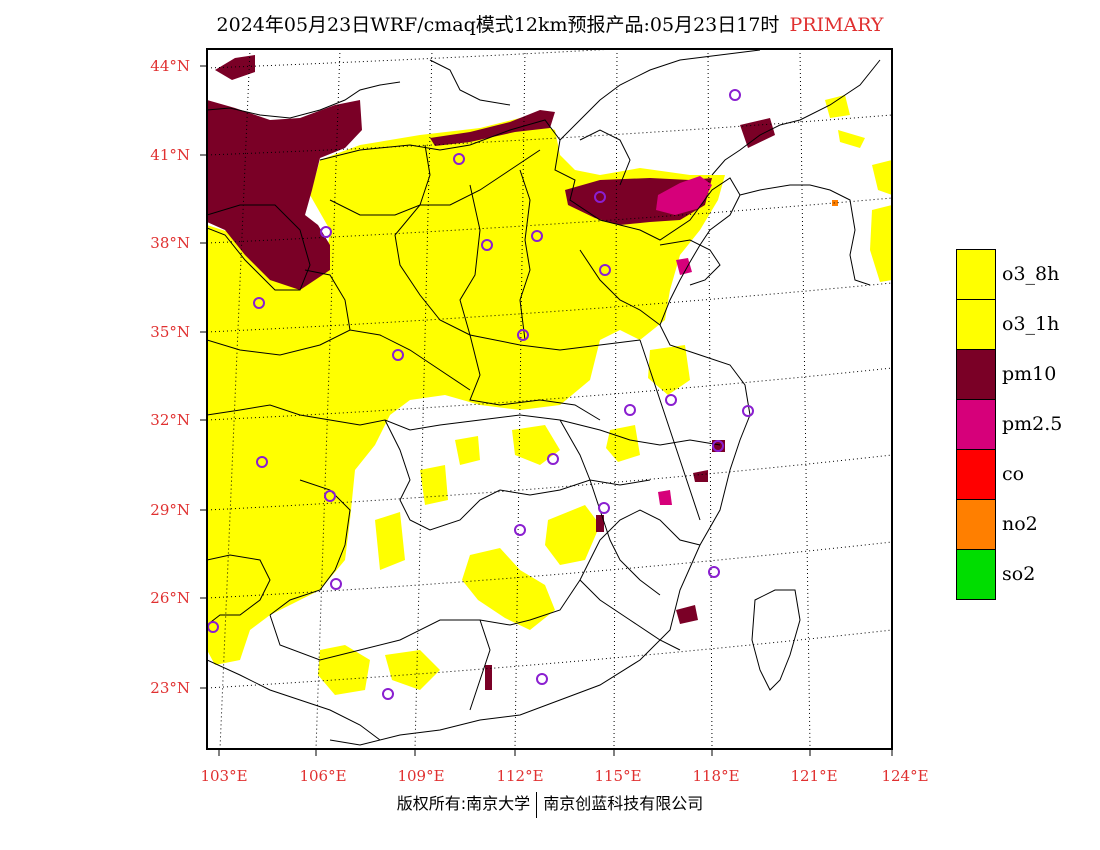  What do you see at coordinates (498, 25) in the screenshot?
I see `title-text: 2024年05月23日WRF/cmaq模式12km预报产品:05月23日17时` at bounding box center [498, 25].